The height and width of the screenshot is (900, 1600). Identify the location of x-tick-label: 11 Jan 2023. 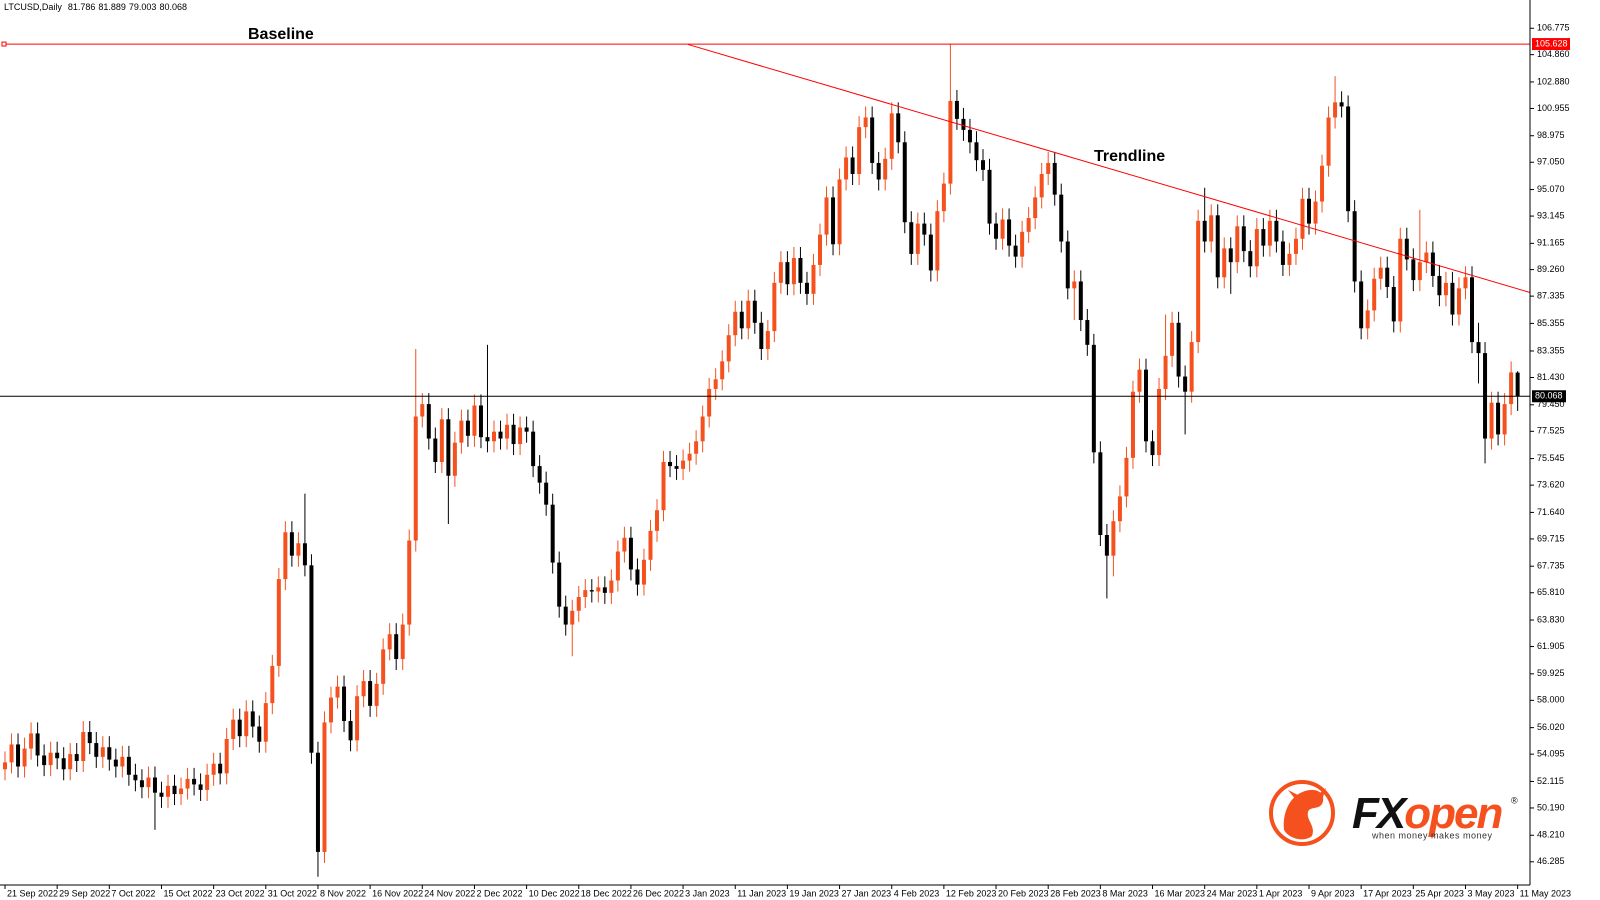
(761, 893).